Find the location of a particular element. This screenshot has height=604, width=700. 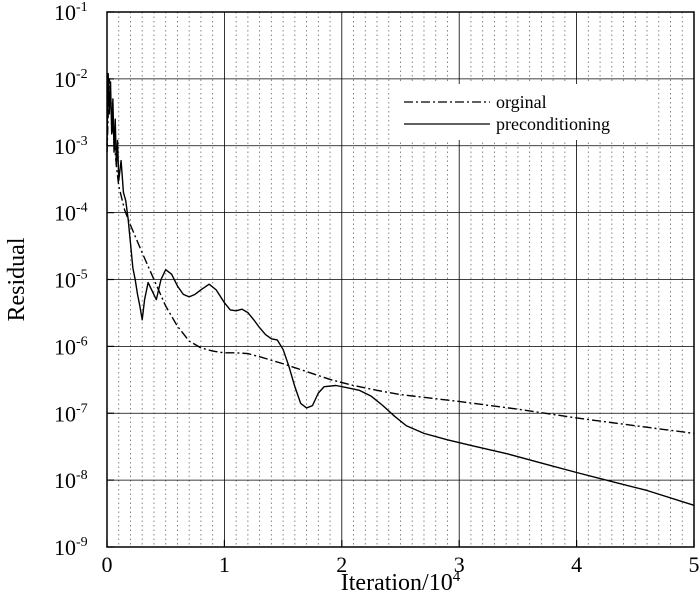

y-tick-label: 10⁻³ is located at coordinates (71, 146).